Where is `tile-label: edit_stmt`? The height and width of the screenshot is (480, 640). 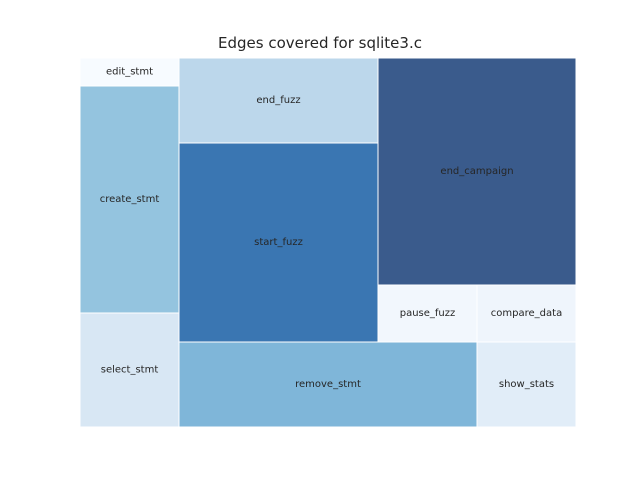
tile-label: edit_stmt is located at coordinates (129, 72).